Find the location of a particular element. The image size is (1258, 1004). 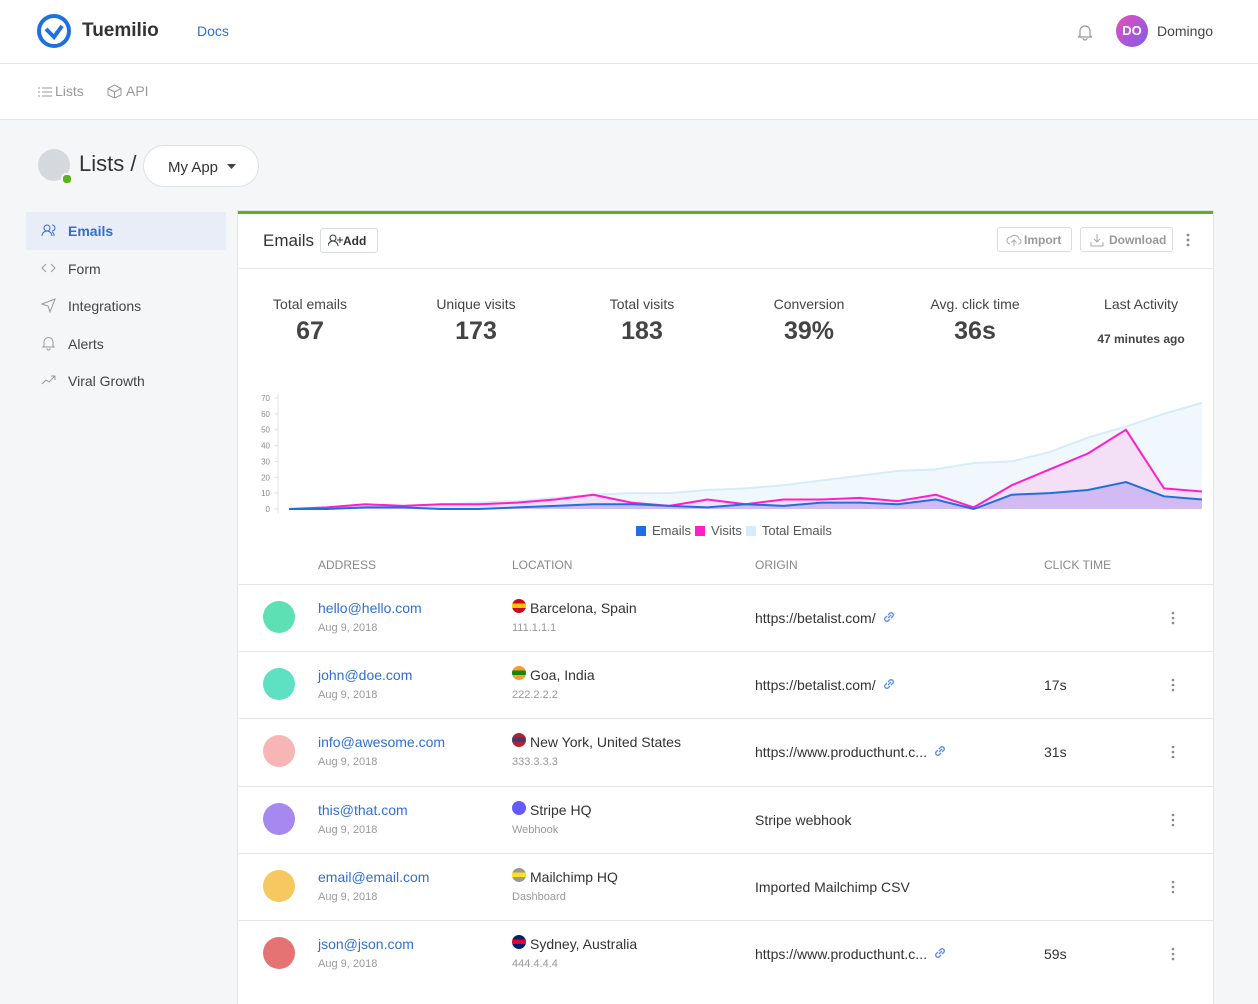

docs-link: Docs is located at coordinates (213, 31).